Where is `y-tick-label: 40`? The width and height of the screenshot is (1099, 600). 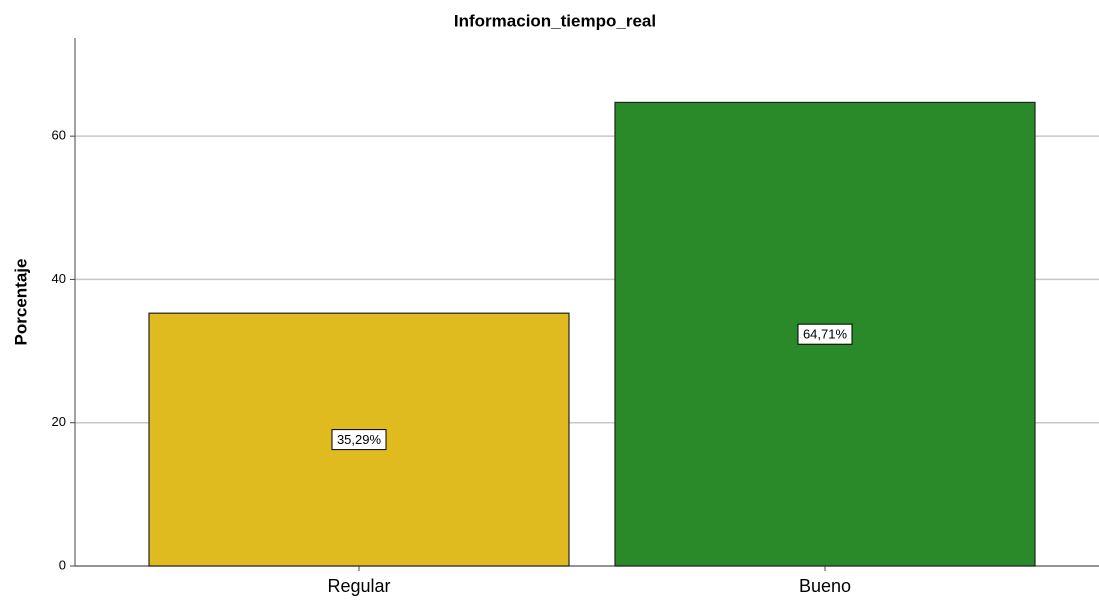 y-tick-label: 40 is located at coordinates (59, 278).